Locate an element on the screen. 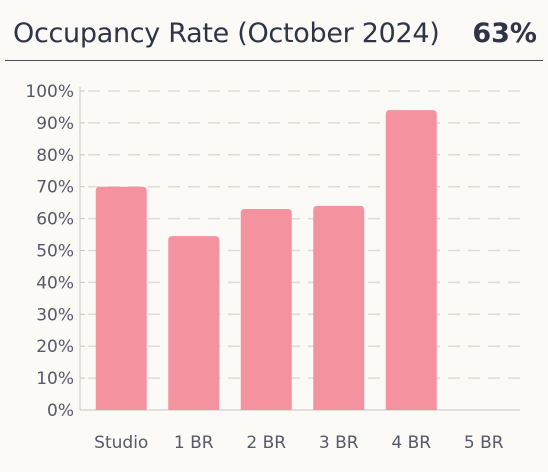 This screenshot has height=472, width=548. bar-studio is located at coordinates (121, 298).